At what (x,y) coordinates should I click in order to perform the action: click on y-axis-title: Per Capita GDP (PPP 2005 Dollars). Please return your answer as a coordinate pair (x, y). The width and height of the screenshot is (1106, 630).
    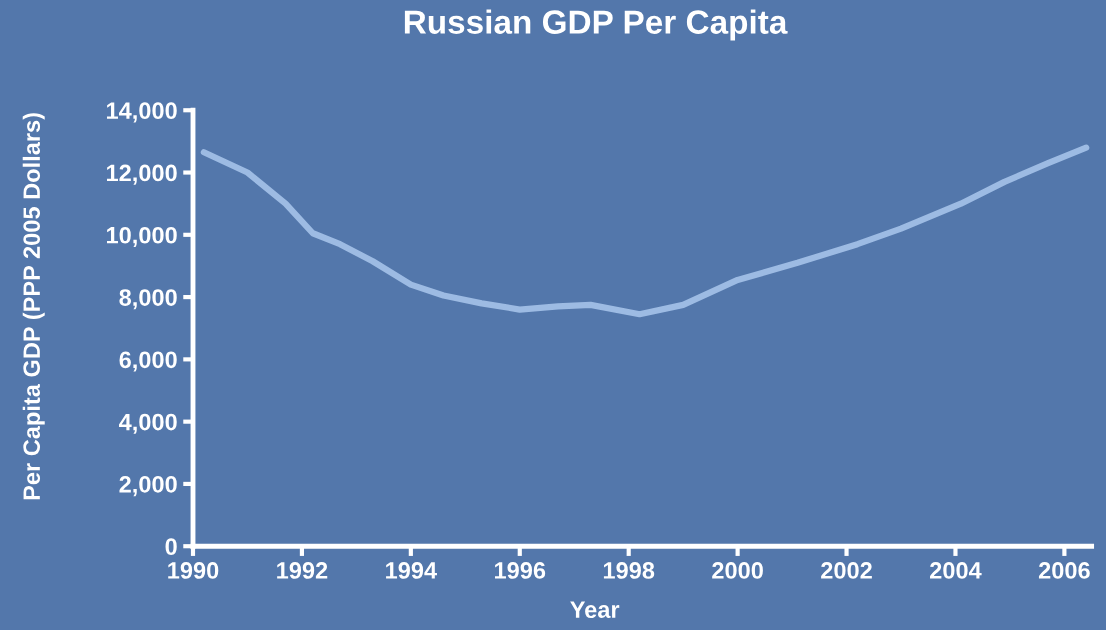
    Looking at the image, I should click on (33, 306).